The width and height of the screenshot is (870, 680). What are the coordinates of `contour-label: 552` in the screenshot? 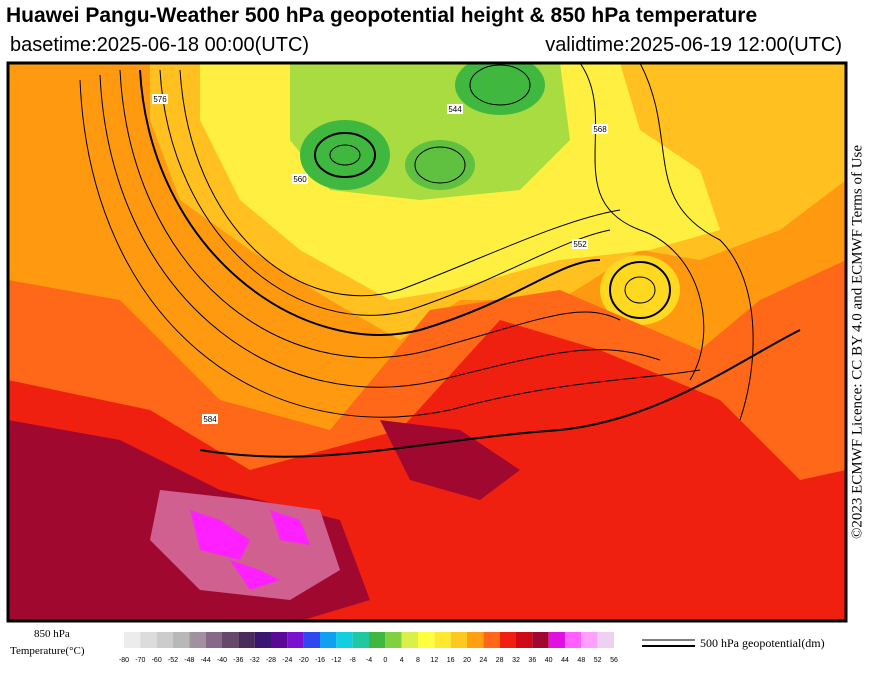 It's located at (580, 244).